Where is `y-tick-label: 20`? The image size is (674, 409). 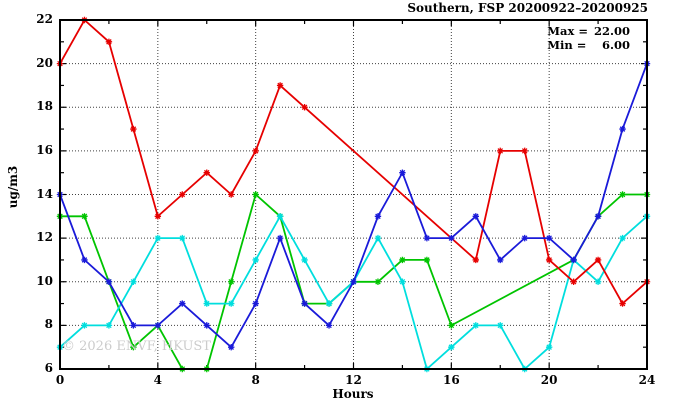
y-tick-label: 20 is located at coordinates (44, 62).